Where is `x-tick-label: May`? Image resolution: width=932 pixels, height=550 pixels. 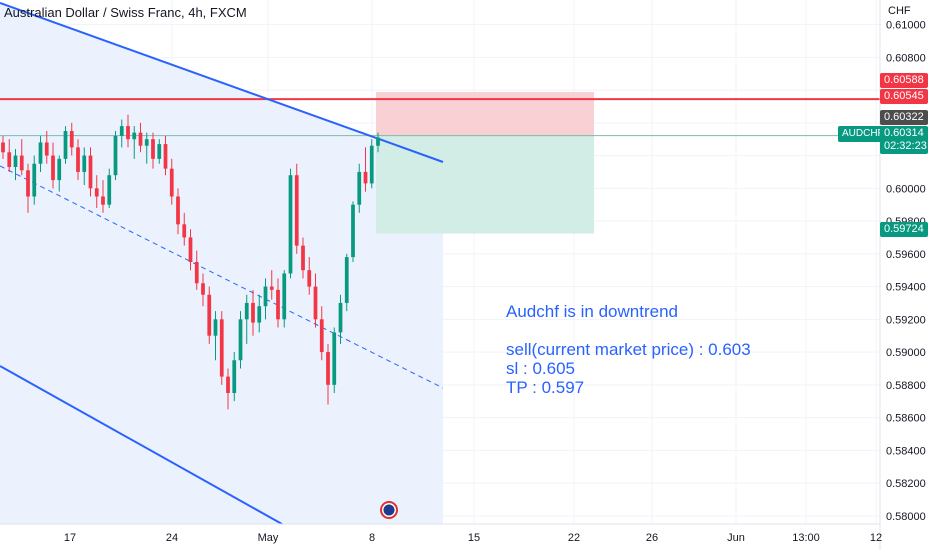 x-tick-label: May is located at coordinates (268, 538).